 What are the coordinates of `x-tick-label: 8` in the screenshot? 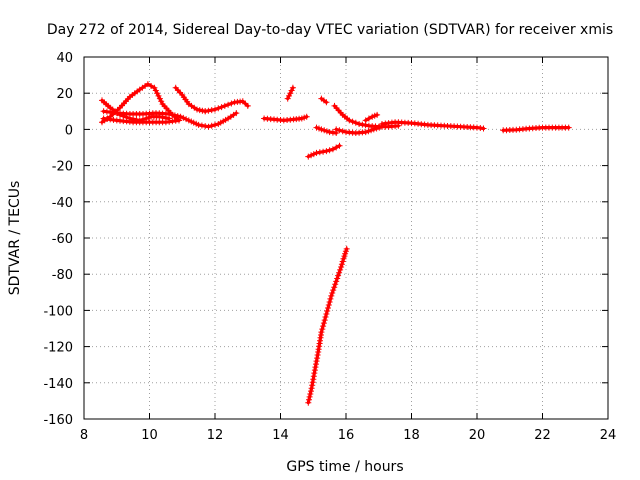 It's located at (84, 435).